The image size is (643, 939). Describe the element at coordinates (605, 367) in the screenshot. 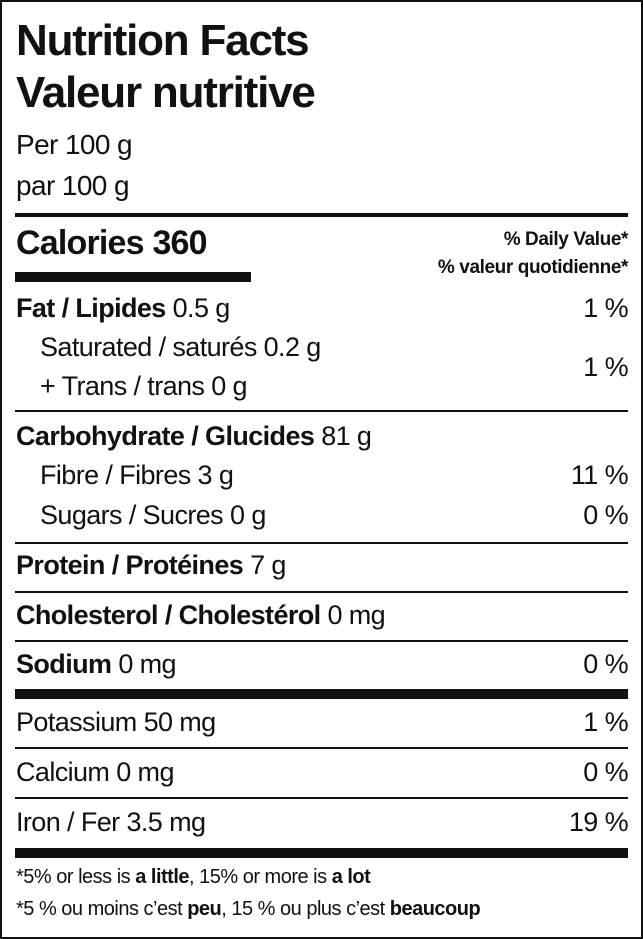

I see `sat-trans-dv: 1 %` at that location.